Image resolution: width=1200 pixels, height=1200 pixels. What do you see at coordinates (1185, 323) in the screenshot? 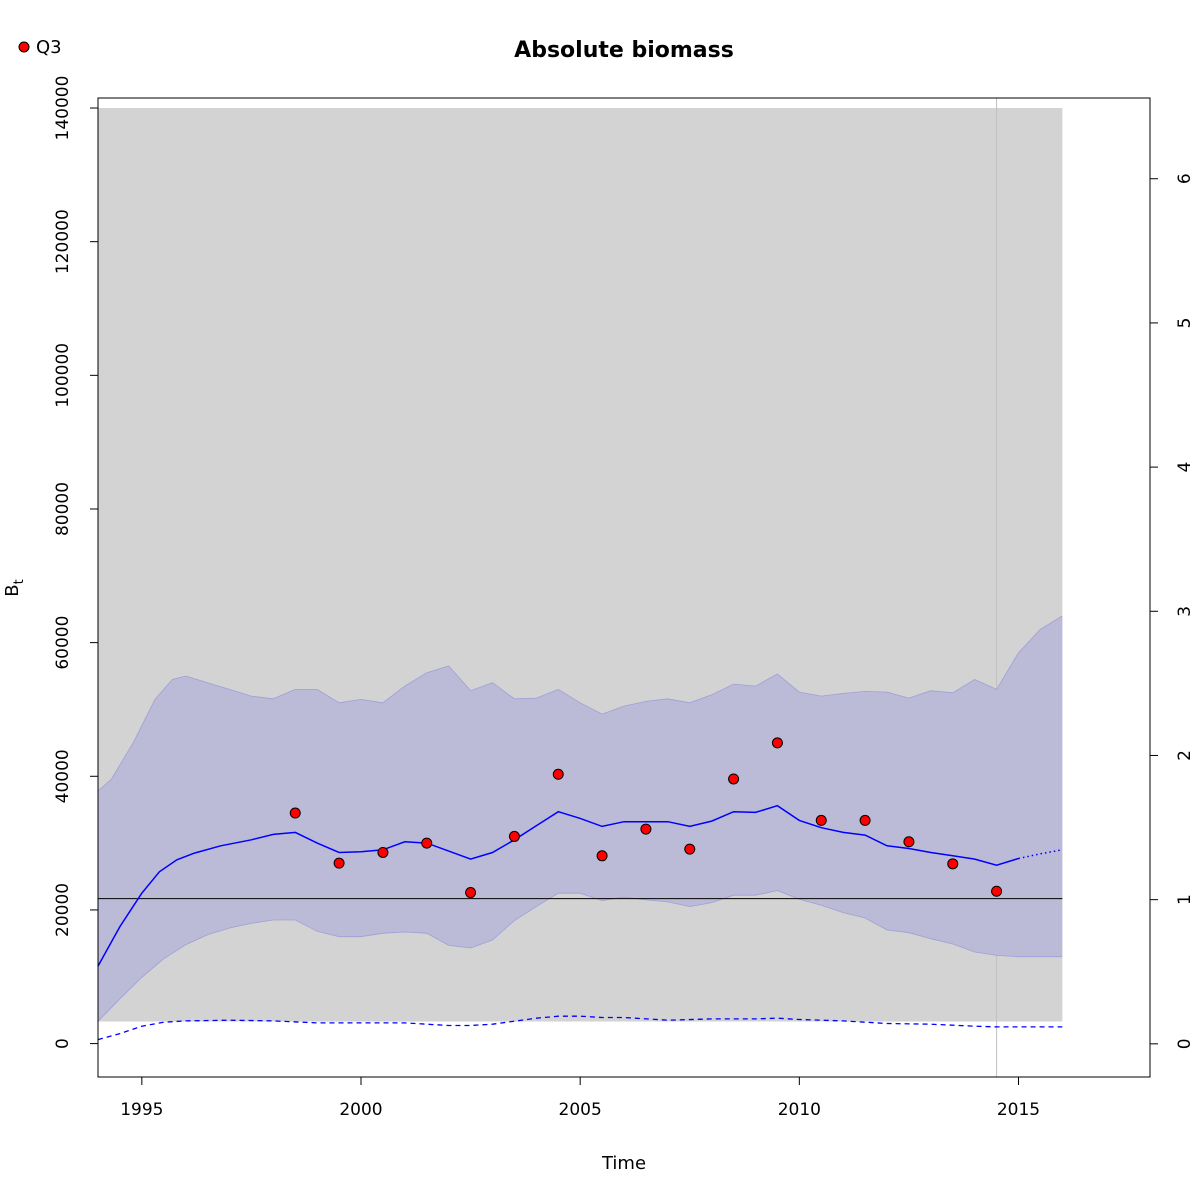
I see `y2-tick-label: 5` at bounding box center [1185, 323].